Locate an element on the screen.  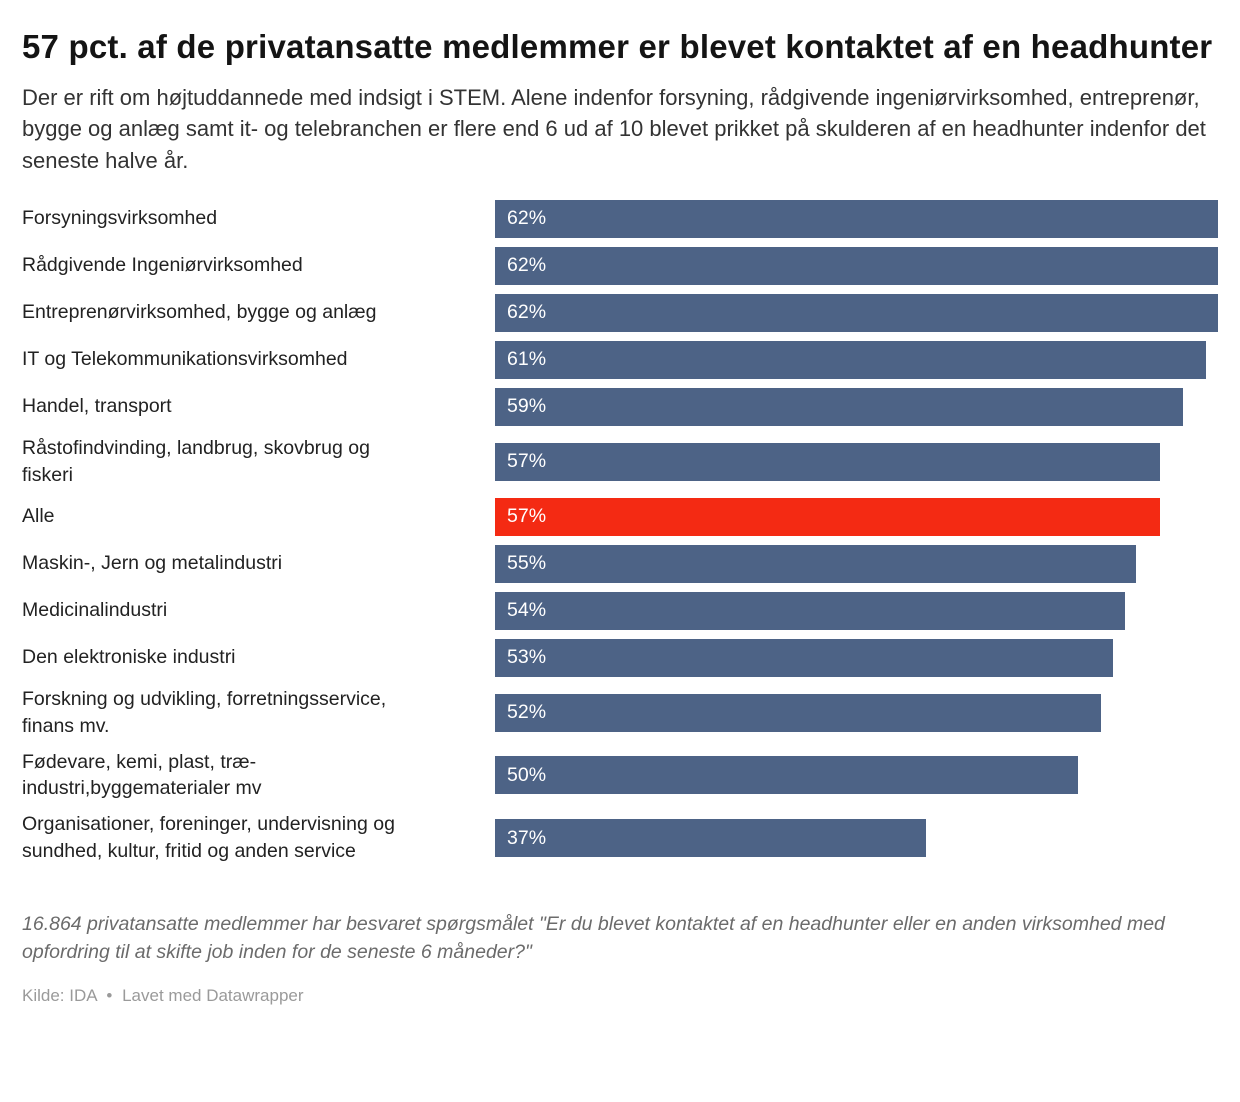
bar-track: 52% is located at coordinates (856, 712).